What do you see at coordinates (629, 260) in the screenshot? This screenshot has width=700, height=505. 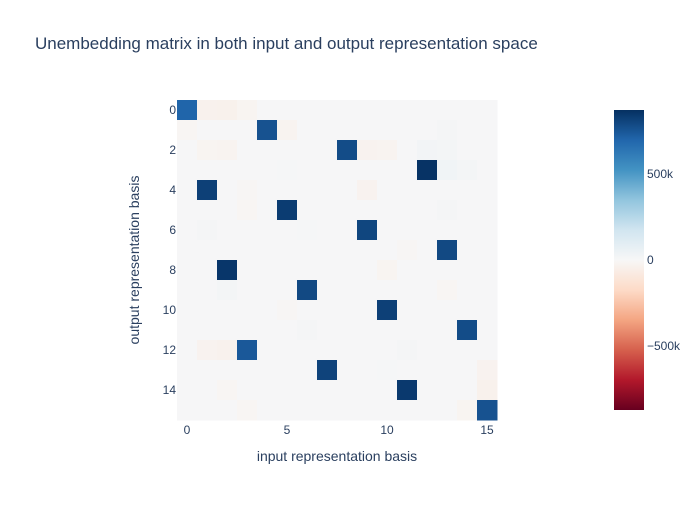 I see `colorbar` at bounding box center [629, 260].